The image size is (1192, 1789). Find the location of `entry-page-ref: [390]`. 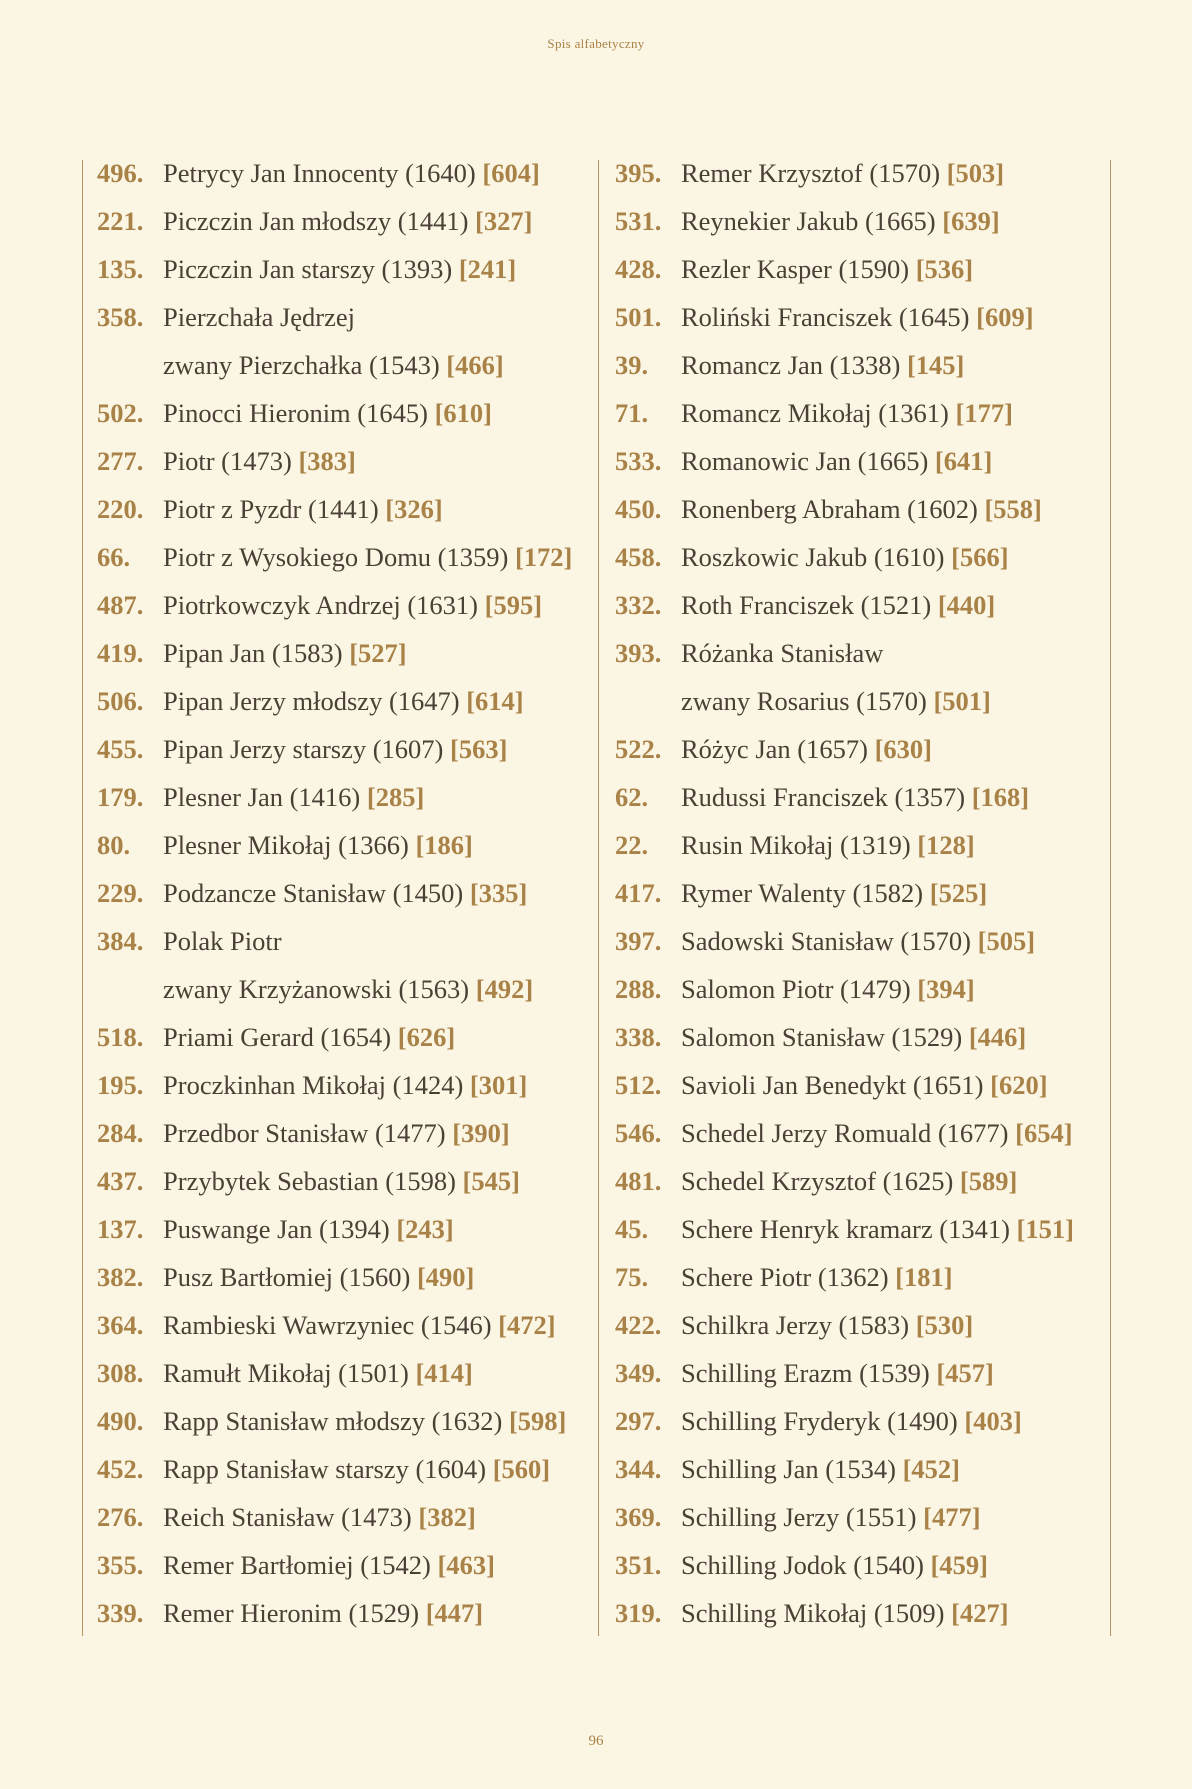

entry-page-ref: [390] is located at coordinates (481, 1133).